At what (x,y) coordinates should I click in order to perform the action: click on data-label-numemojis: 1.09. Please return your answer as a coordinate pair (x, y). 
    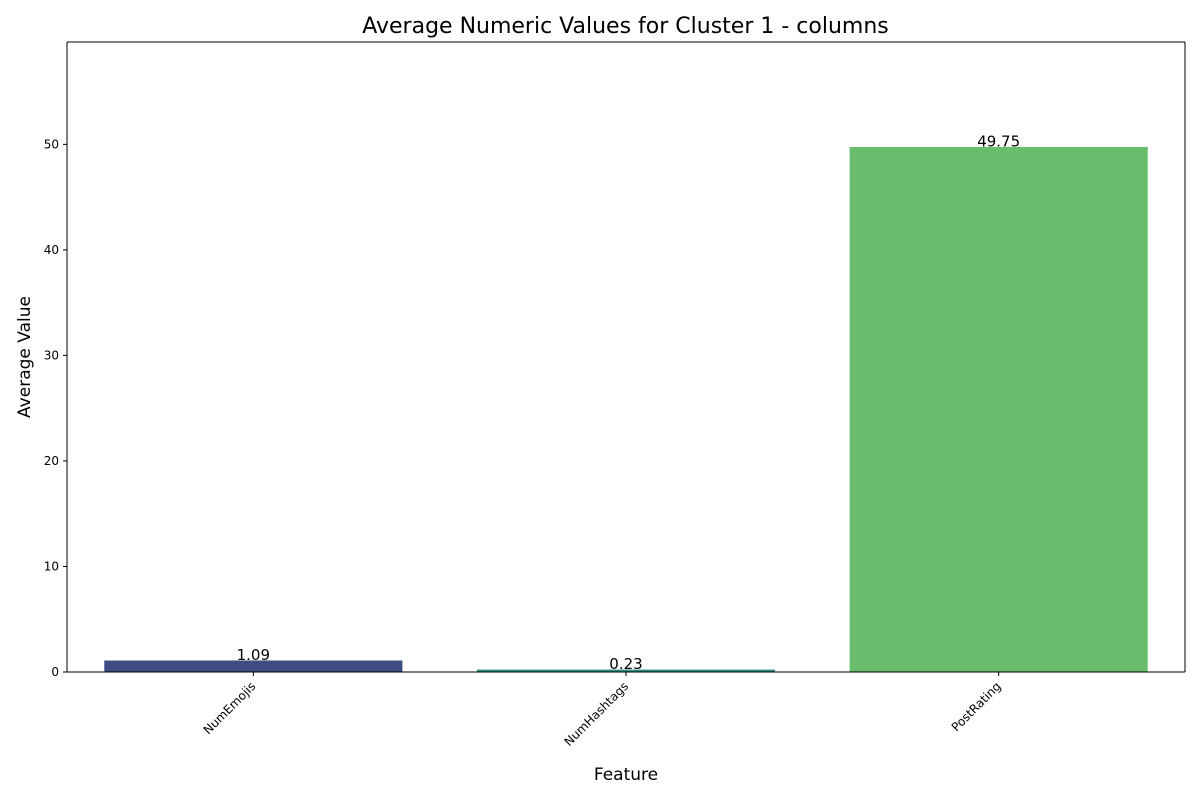
    Looking at the image, I should click on (253, 655).